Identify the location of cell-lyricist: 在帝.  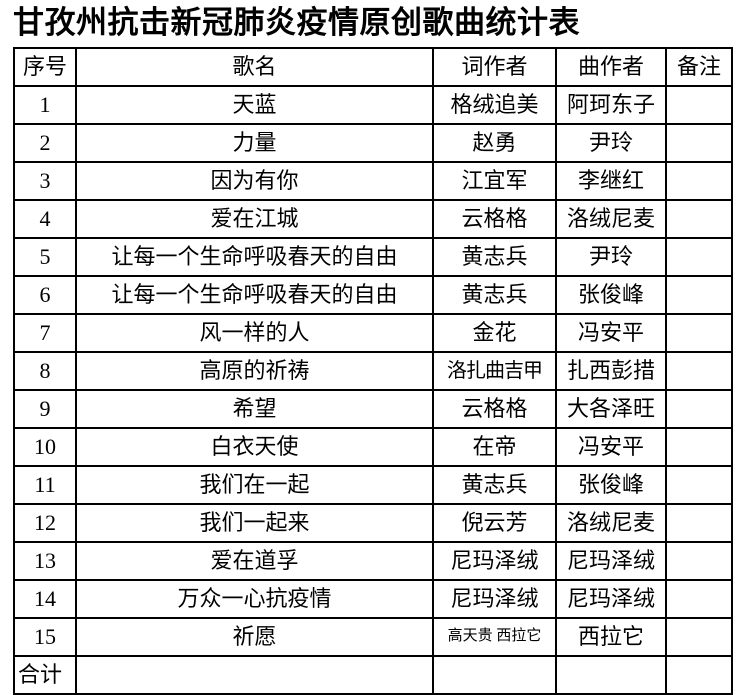
(494, 447).